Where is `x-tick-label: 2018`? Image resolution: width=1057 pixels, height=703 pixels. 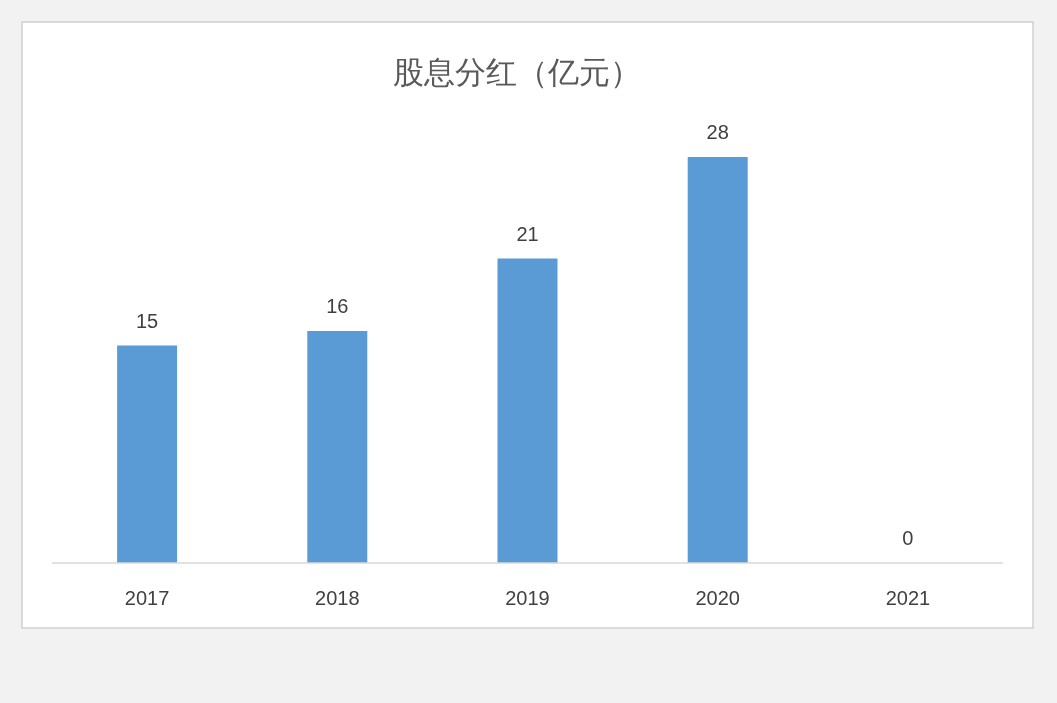 x-tick-label: 2018 is located at coordinates (337, 598).